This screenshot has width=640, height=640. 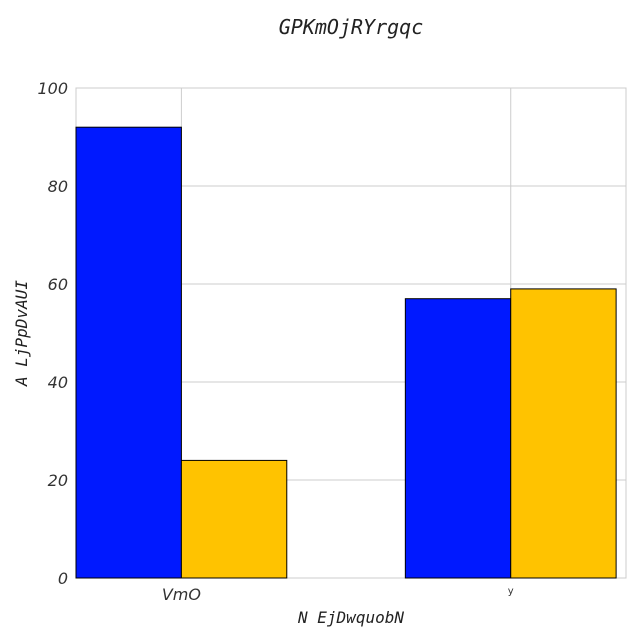 I want to click on chart-title: GPKmOjRYrgqc, so click(x=351, y=27).